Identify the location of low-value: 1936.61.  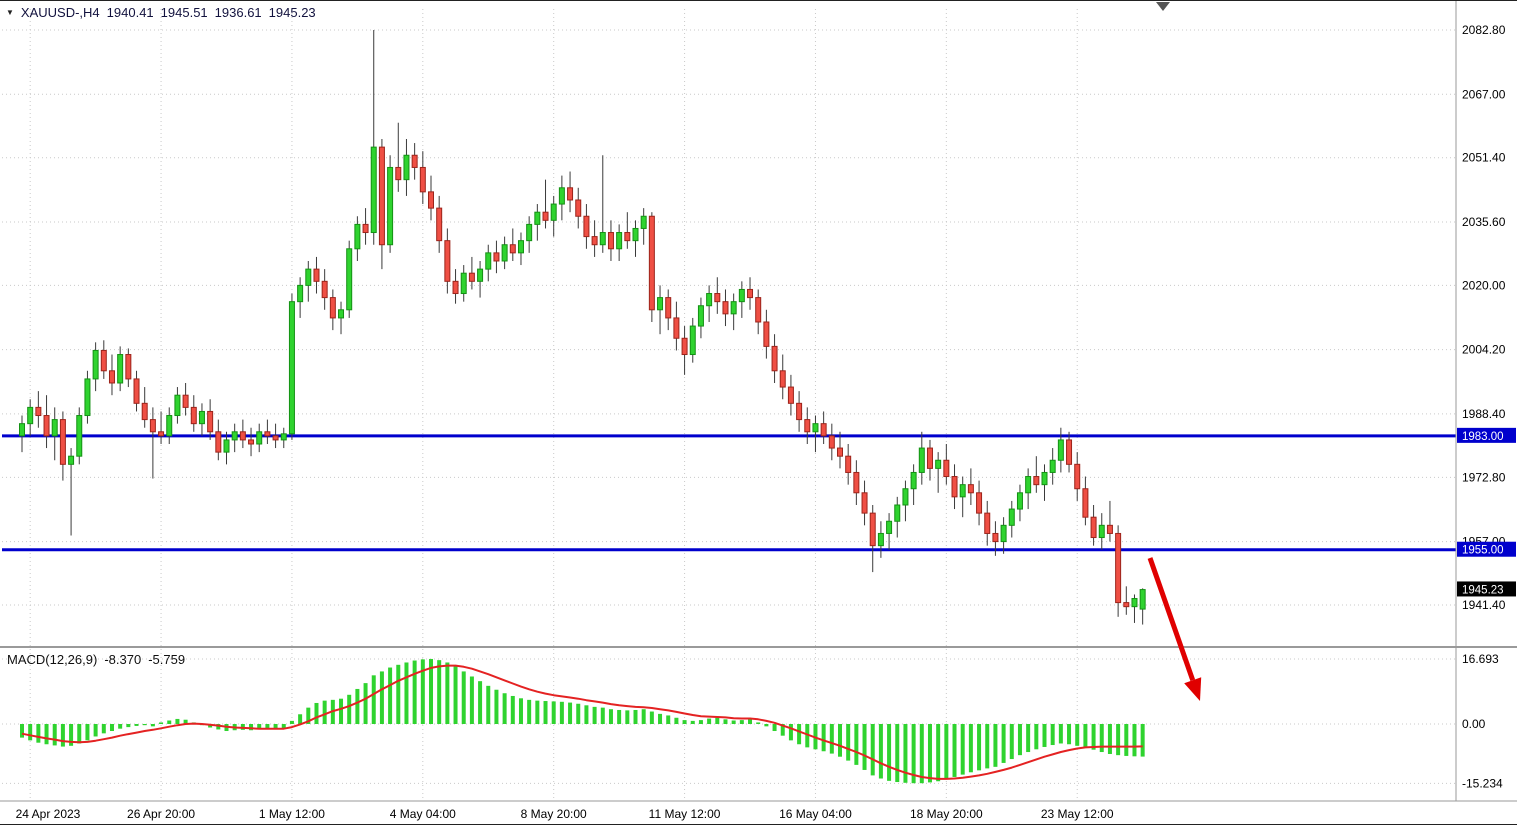
(238, 12).